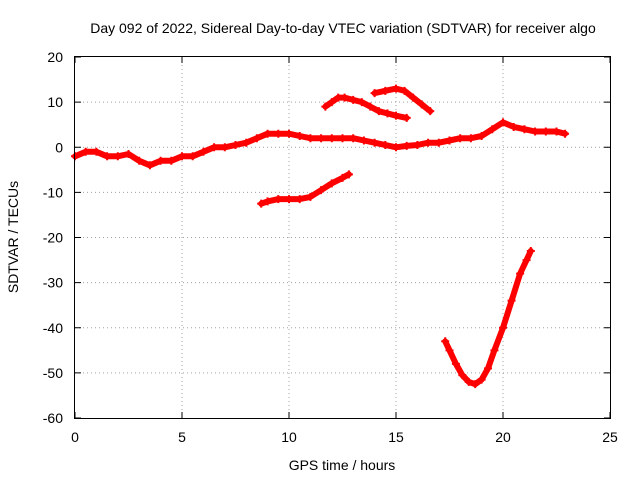 This screenshot has width=640, height=480. What do you see at coordinates (59, 147) in the screenshot?
I see `y-tick-label: 0` at bounding box center [59, 147].